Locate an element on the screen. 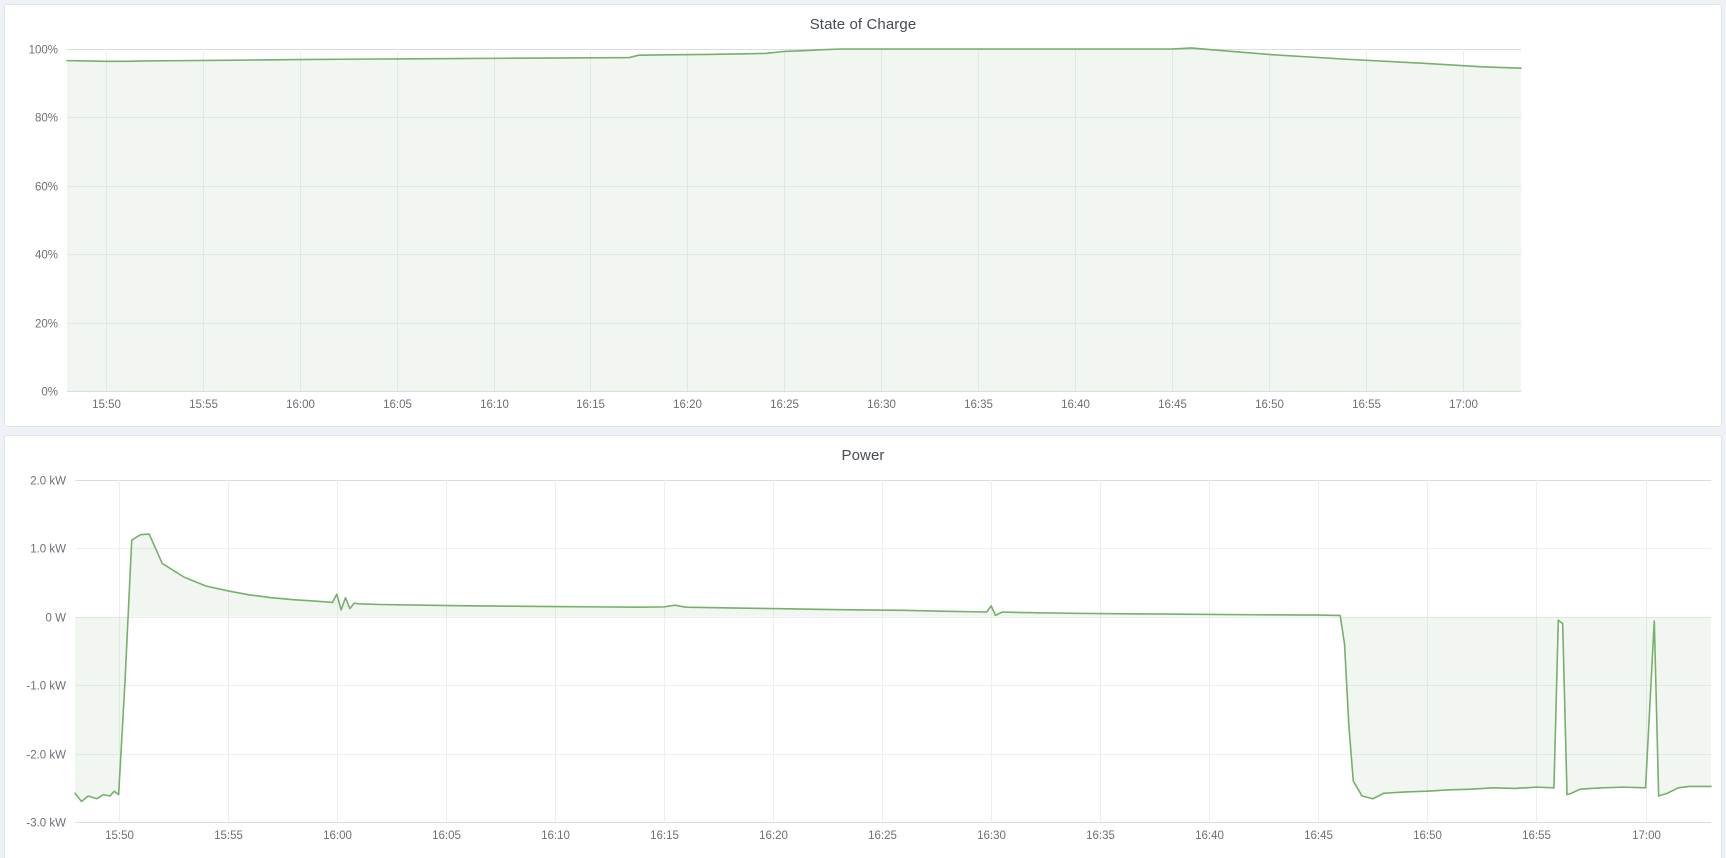 This screenshot has width=1726, height=858. panel-title-state-of-charge: State of Charge is located at coordinates (863, 24).